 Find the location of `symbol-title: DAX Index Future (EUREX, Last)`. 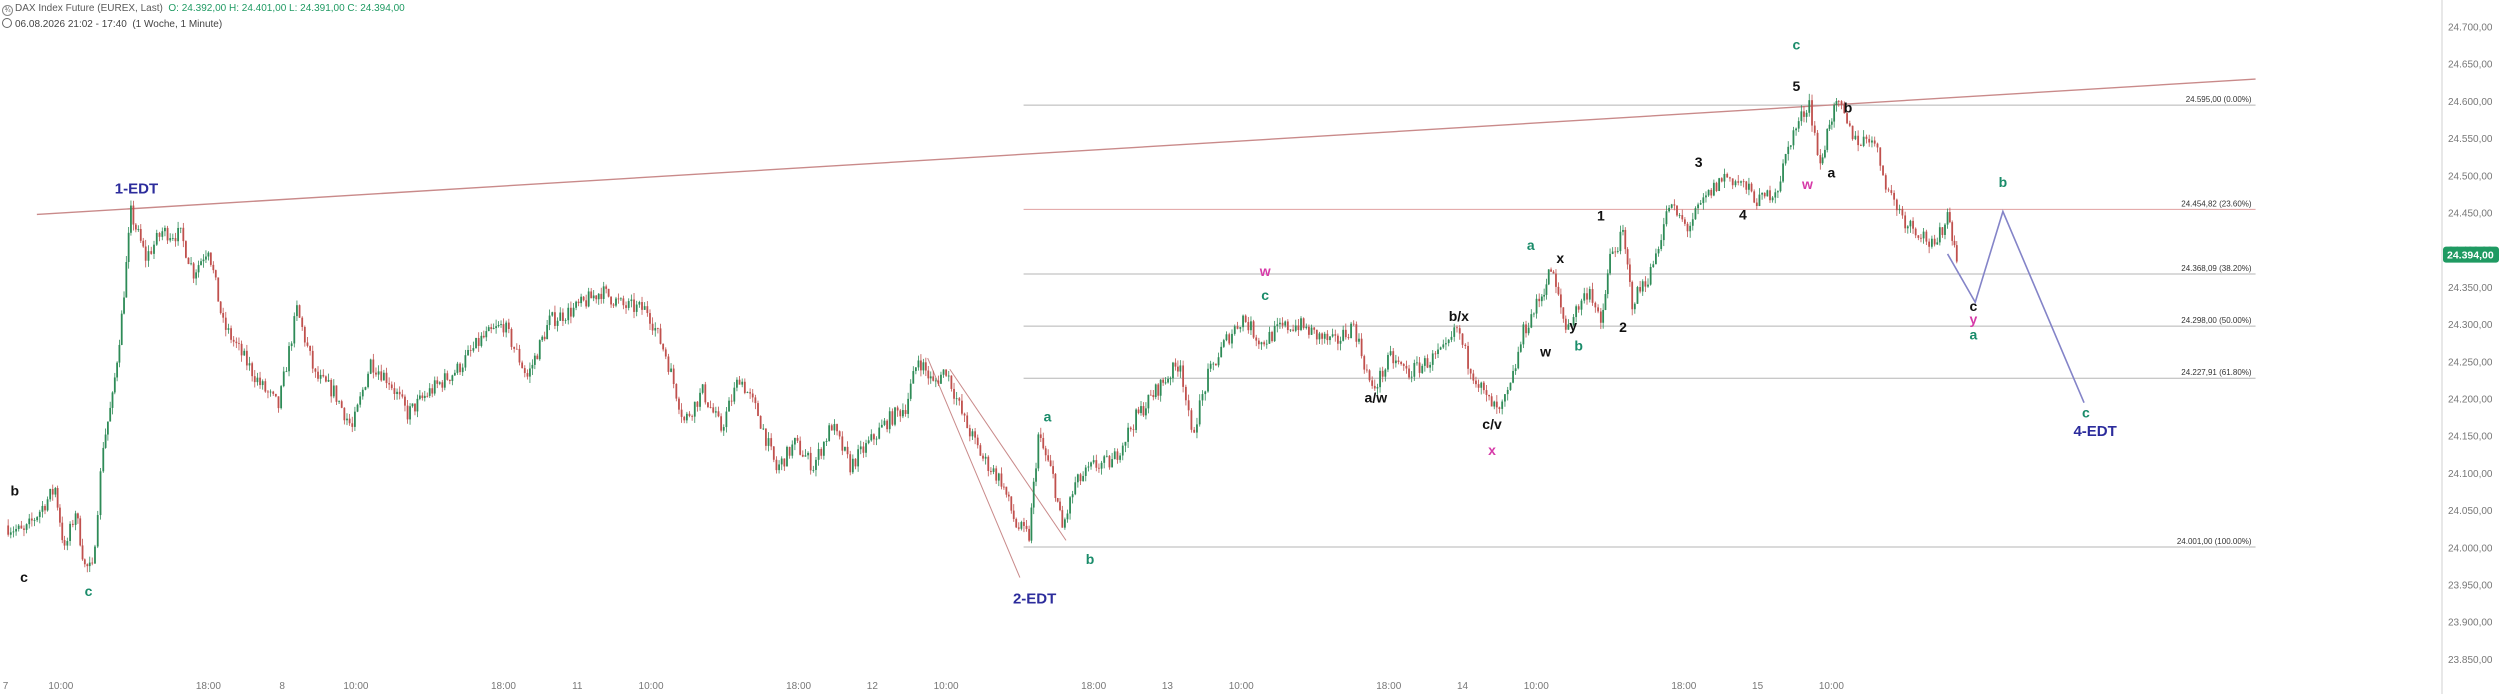

symbol-title: DAX Index Future (EUREX, Last) is located at coordinates (89, 8).